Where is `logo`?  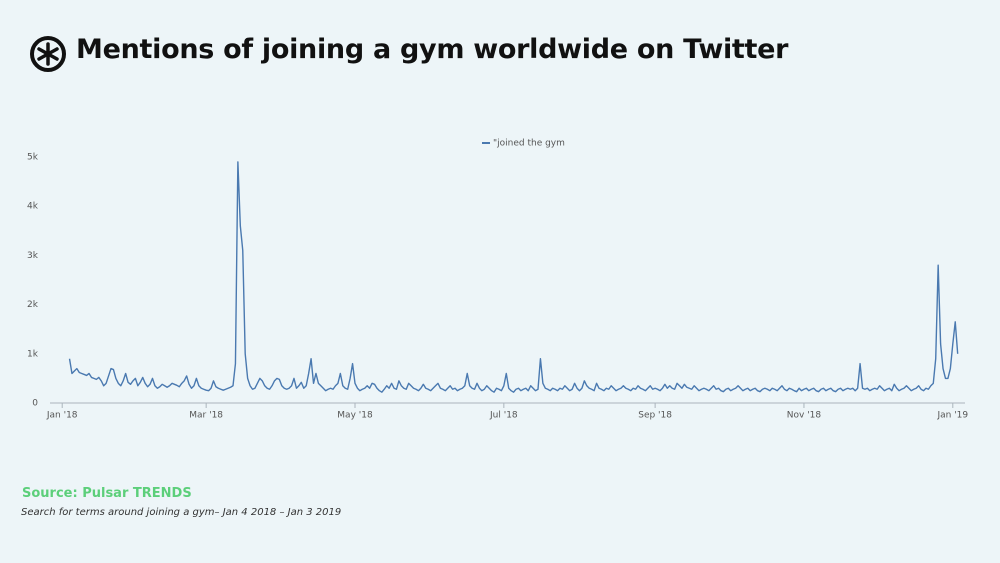 logo is located at coordinates (48, 54).